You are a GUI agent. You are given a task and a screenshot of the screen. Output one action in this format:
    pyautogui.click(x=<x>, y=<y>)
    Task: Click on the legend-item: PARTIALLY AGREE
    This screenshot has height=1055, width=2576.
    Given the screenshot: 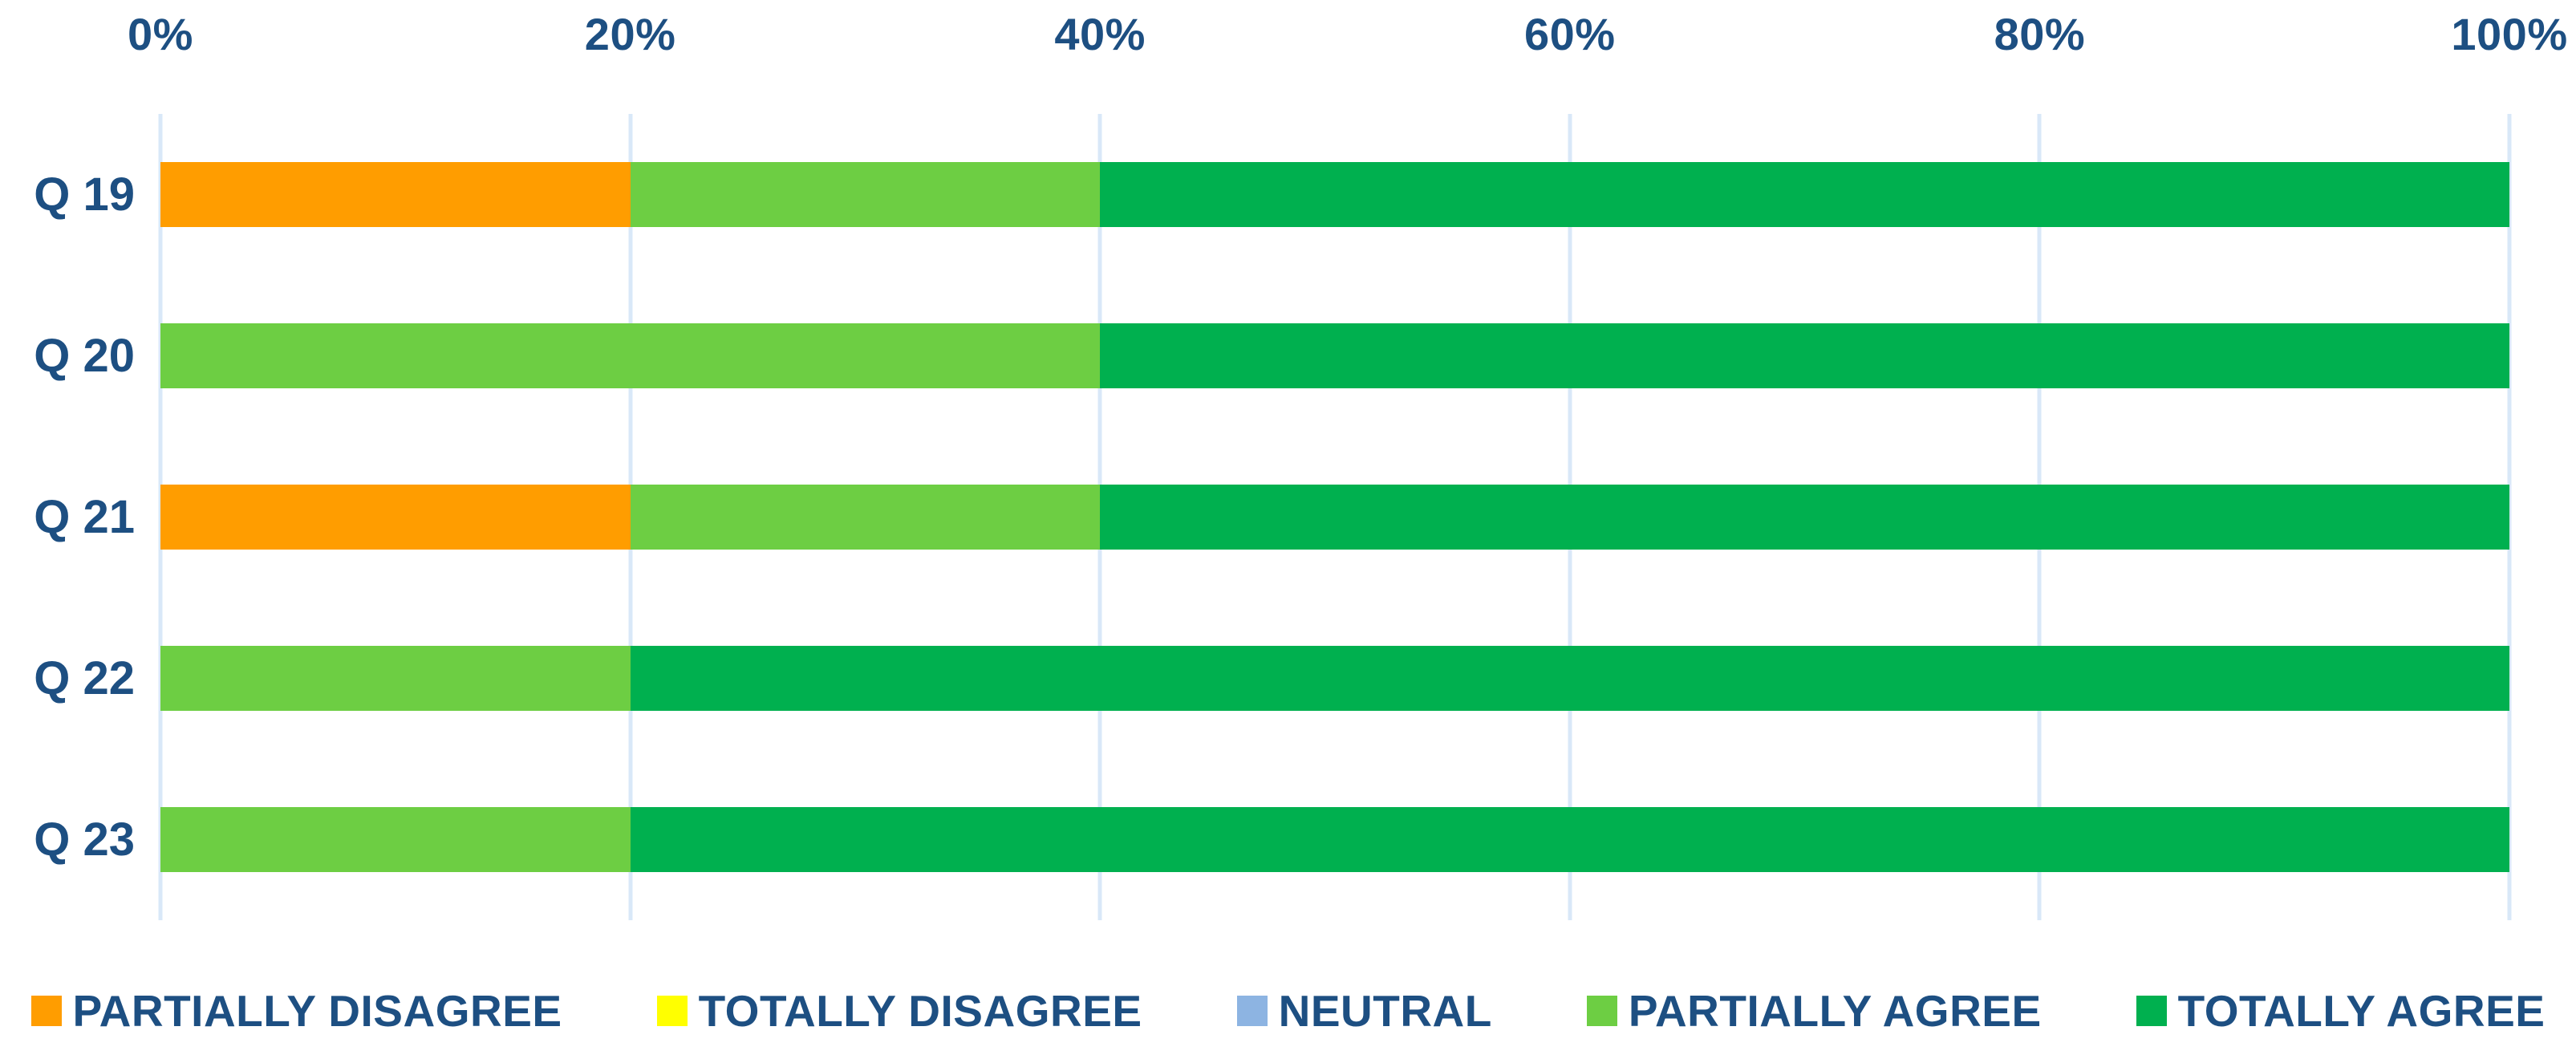 What is the action you would take?
    pyautogui.click(x=1814, y=1011)
    